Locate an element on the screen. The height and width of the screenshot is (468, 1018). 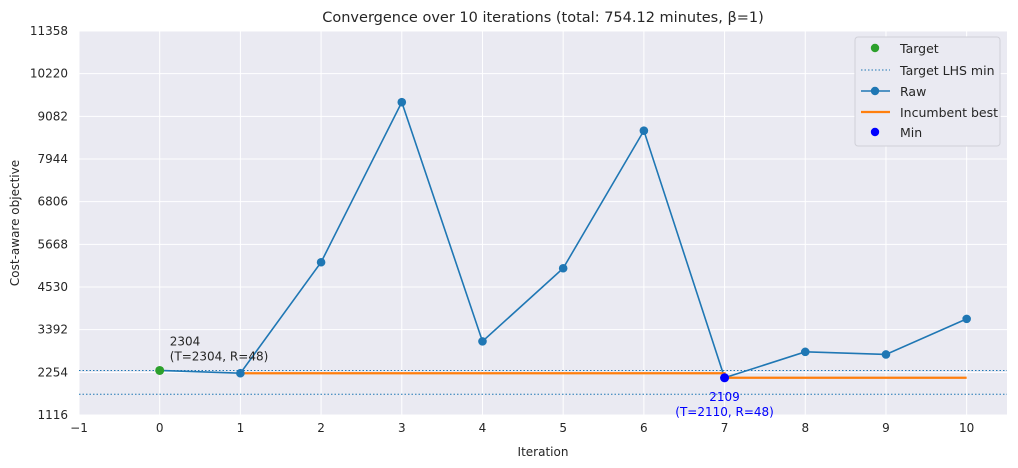
target-annotation-detail: (T=2304, R=48) is located at coordinates (219, 356).